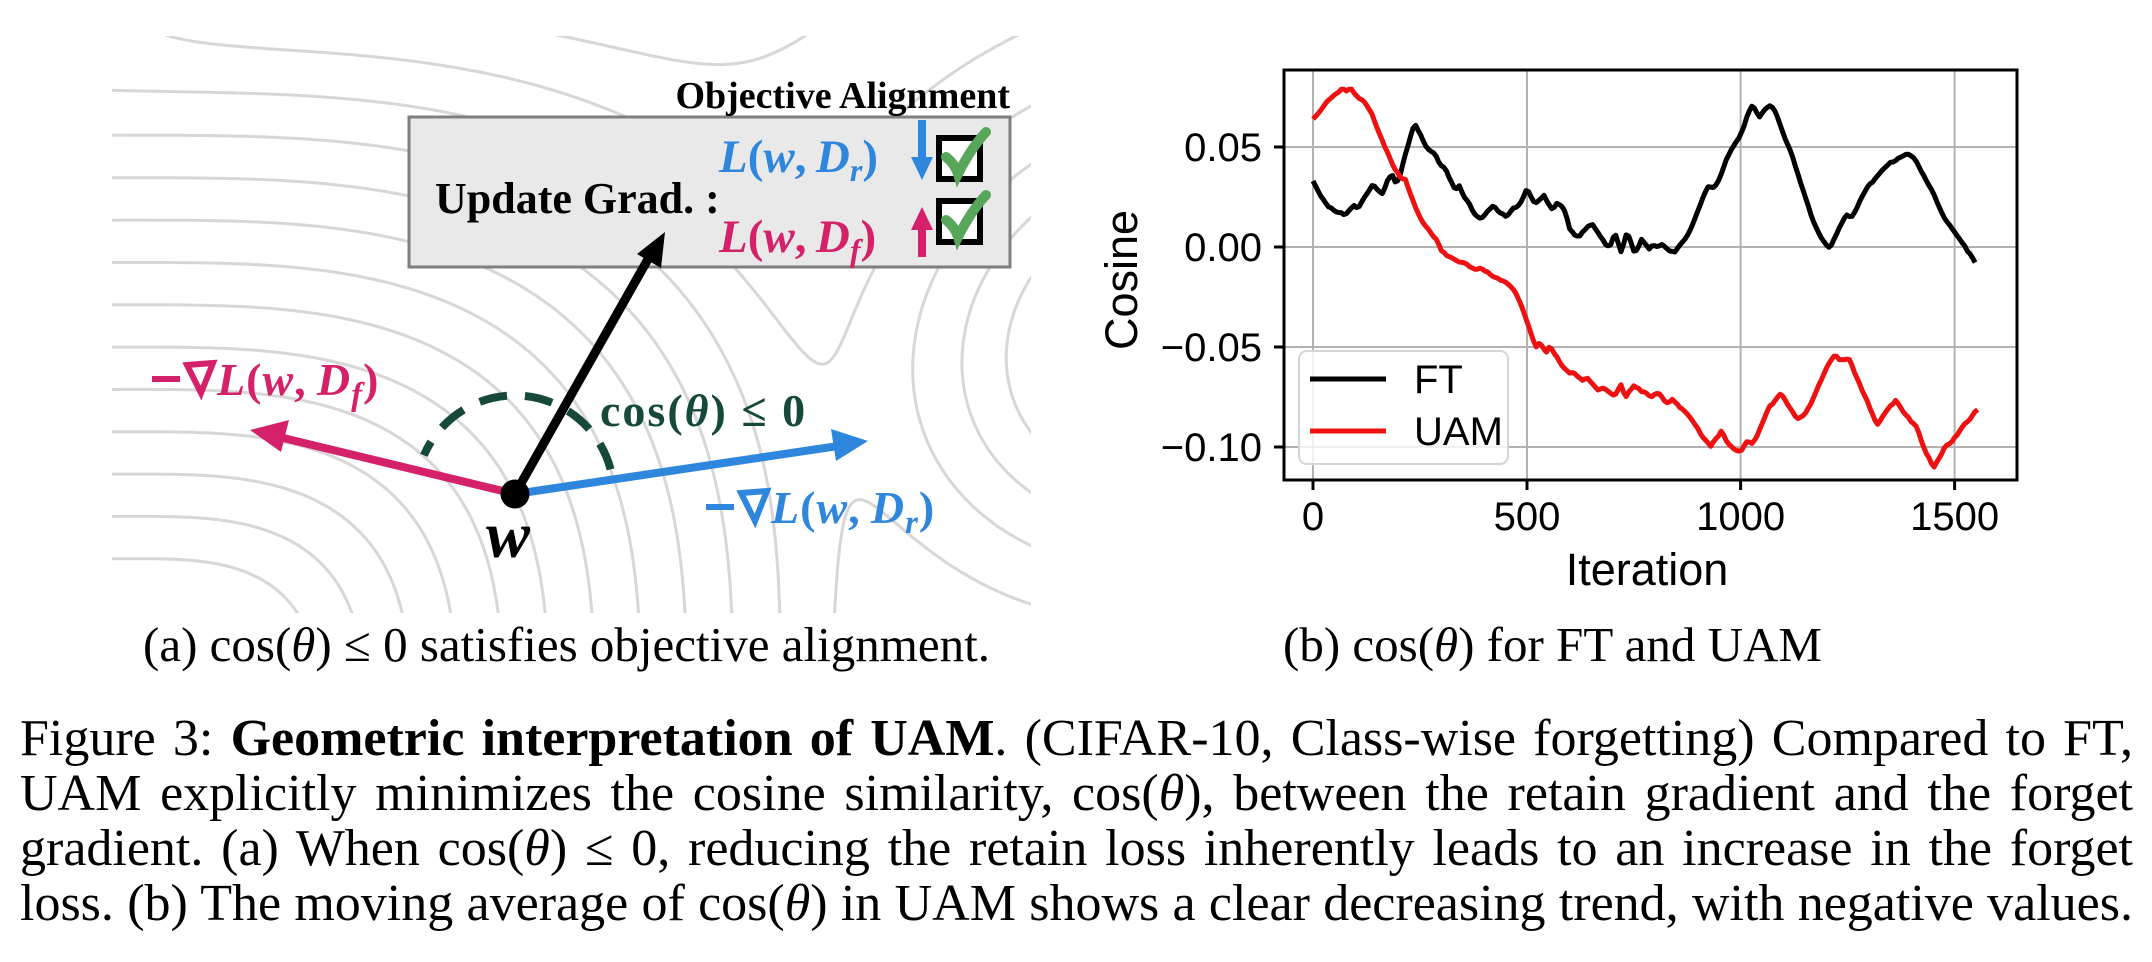 This screenshot has height=962, width=2152. I want to click on svg-text: Update Grad. :, so click(577, 198).